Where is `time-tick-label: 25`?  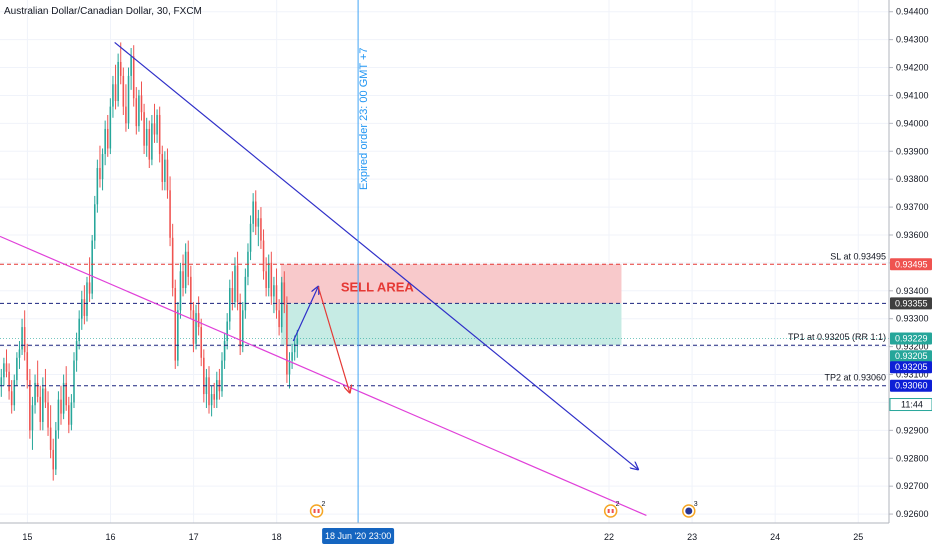 time-tick-label: 25 is located at coordinates (858, 537).